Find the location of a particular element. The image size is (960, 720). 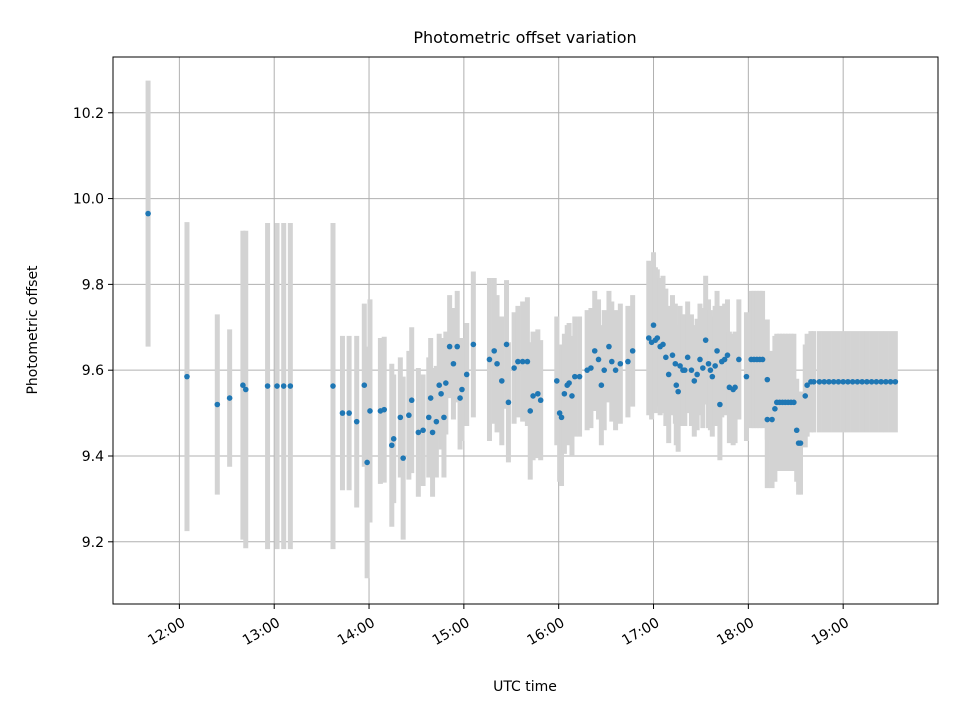

y-tick-label: 9.2 is located at coordinates (93, 543).